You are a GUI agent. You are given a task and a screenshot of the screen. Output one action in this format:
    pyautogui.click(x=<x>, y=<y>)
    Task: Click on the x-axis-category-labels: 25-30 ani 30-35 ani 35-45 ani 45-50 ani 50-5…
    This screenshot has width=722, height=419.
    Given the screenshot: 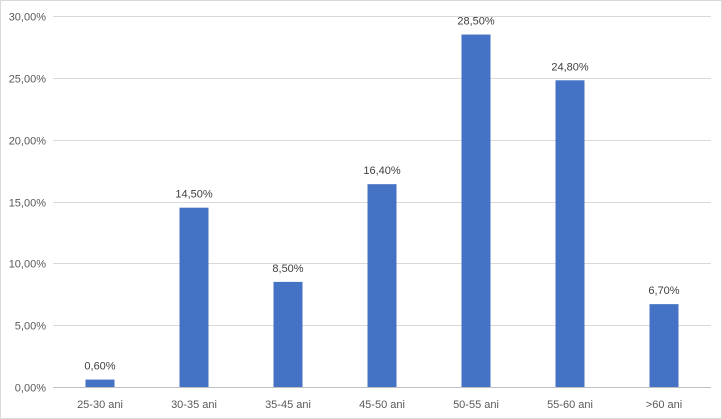 What is the action you would take?
    pyautogui.click(x=379, y=405)
    